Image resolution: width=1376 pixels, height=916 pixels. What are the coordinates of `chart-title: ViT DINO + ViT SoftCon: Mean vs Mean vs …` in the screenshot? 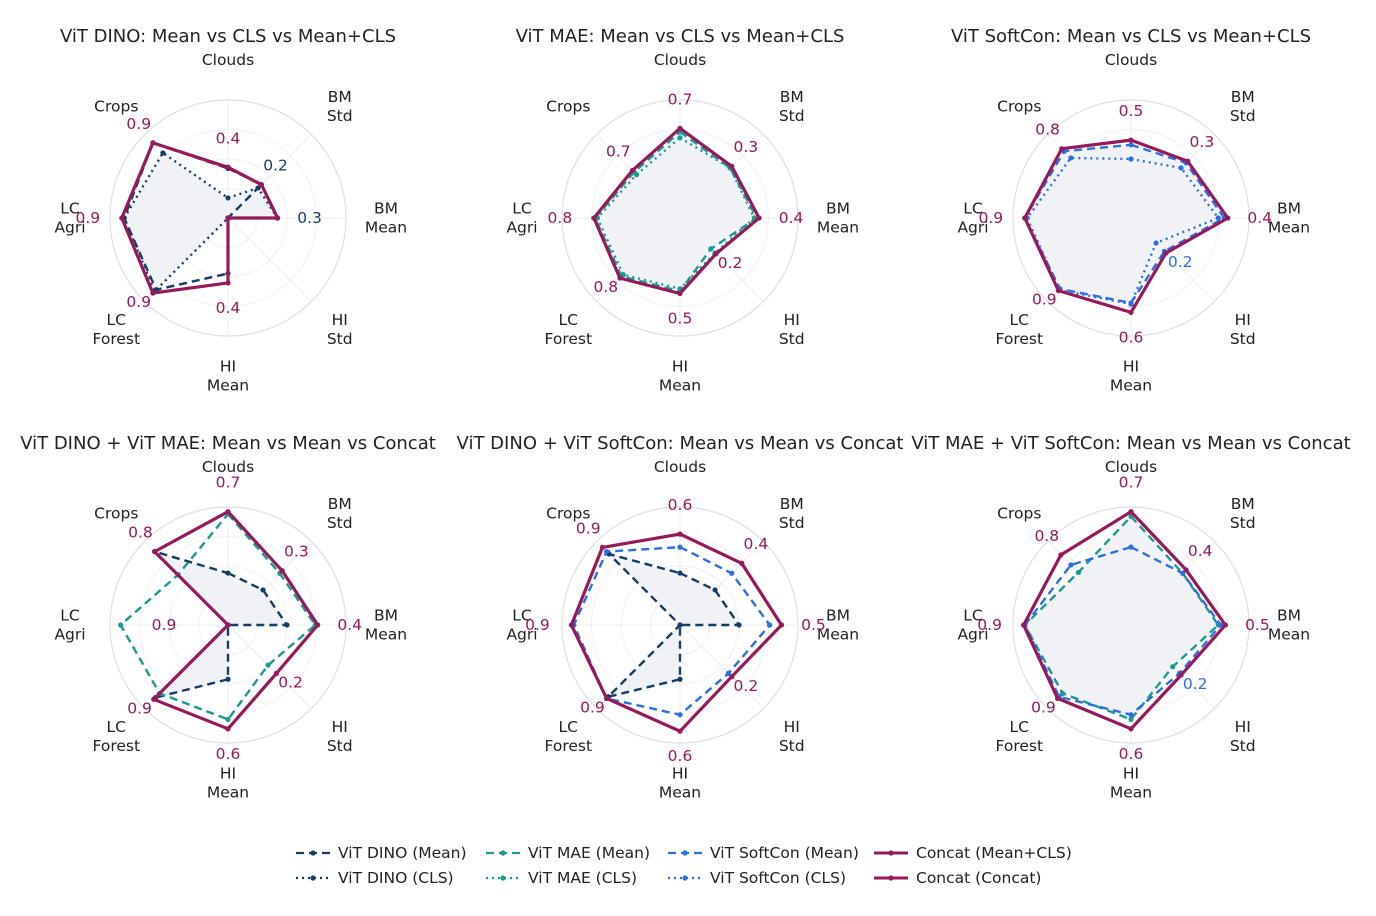 It's located at (680, 443).